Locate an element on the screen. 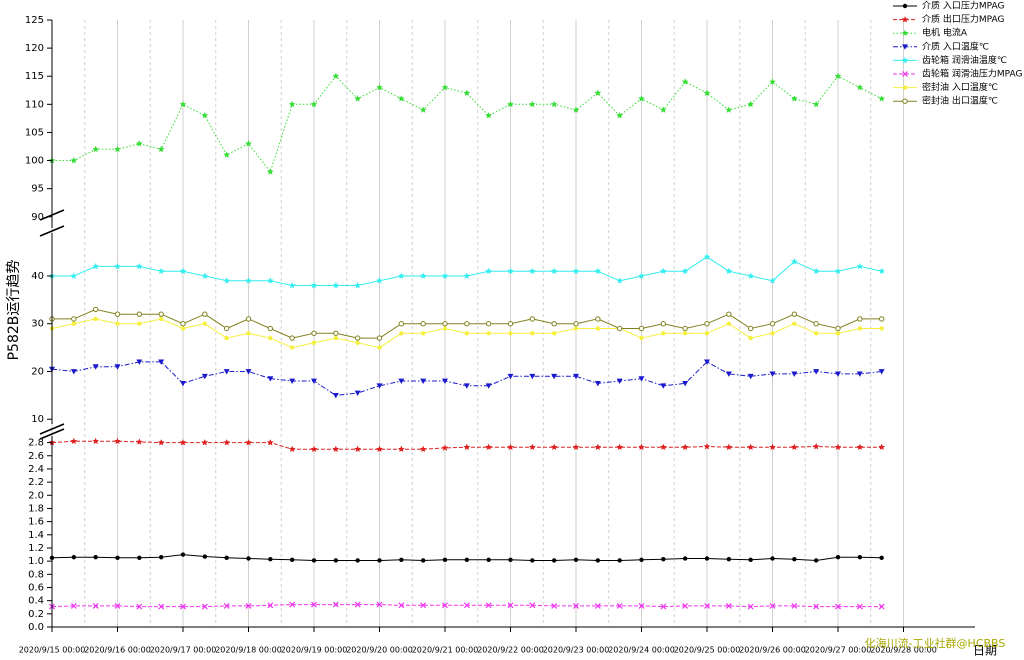 The height and width of the screenshot is (660, 1024). y-tick-label: 2.6 is located at coordinates (36, 456).